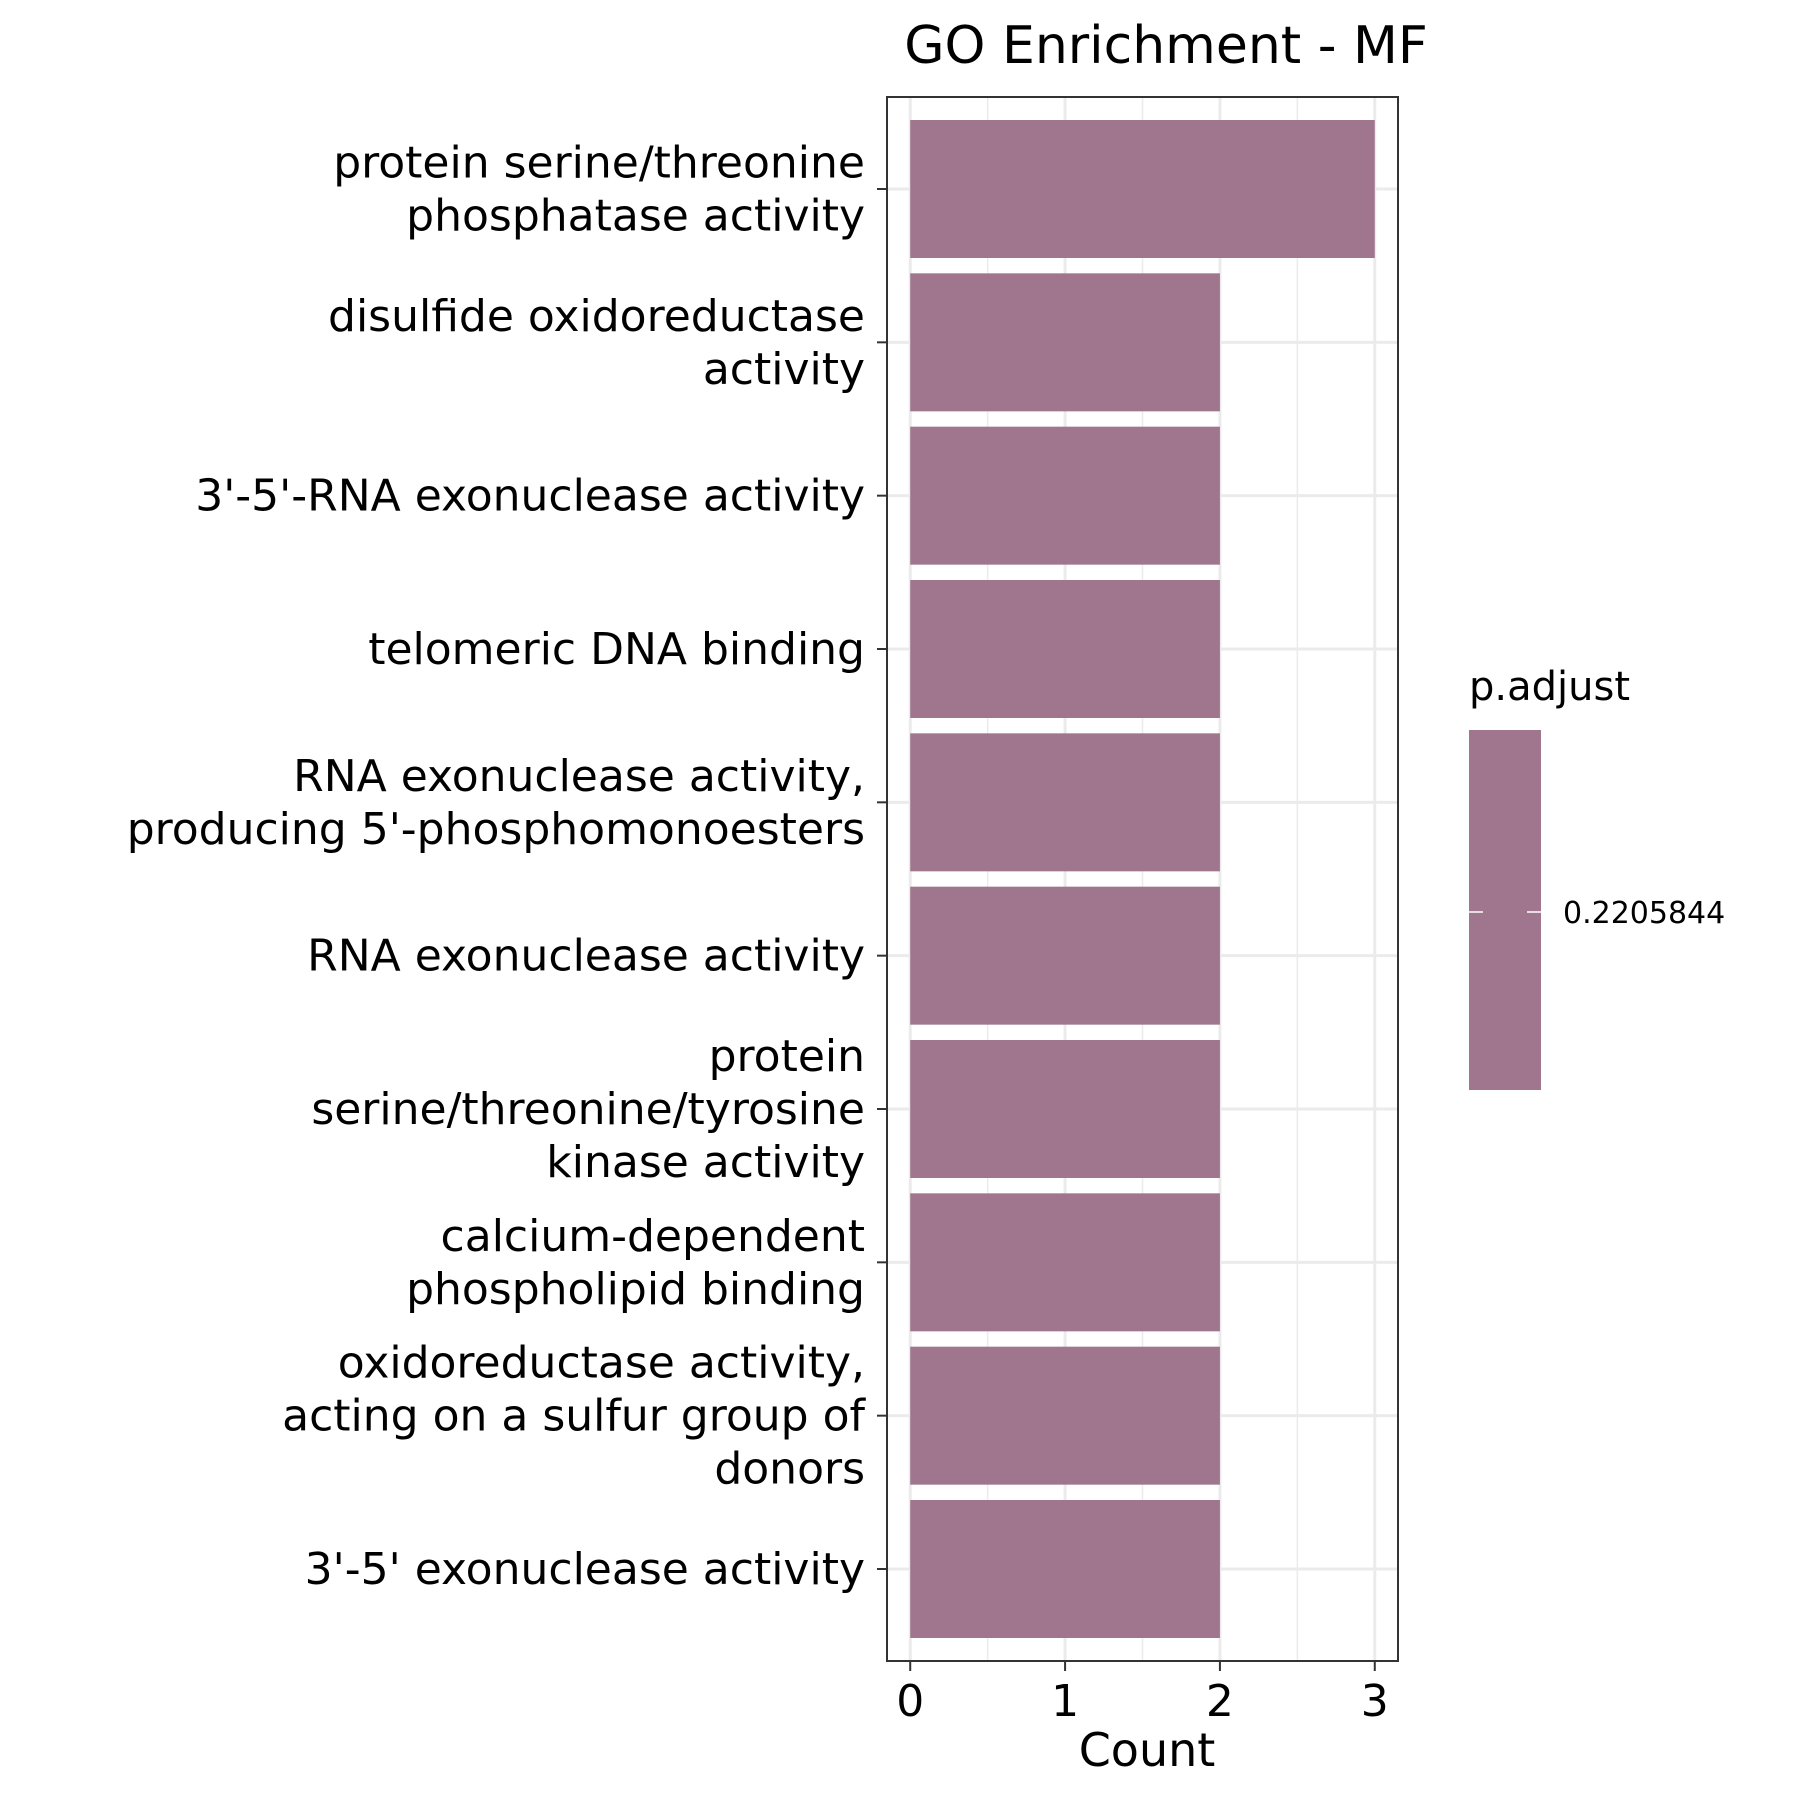  What do you see at coordinates (1220, 1701) in the screenshot?
I see `x-tick-label: 2` at bounding box center [1220, 1701].